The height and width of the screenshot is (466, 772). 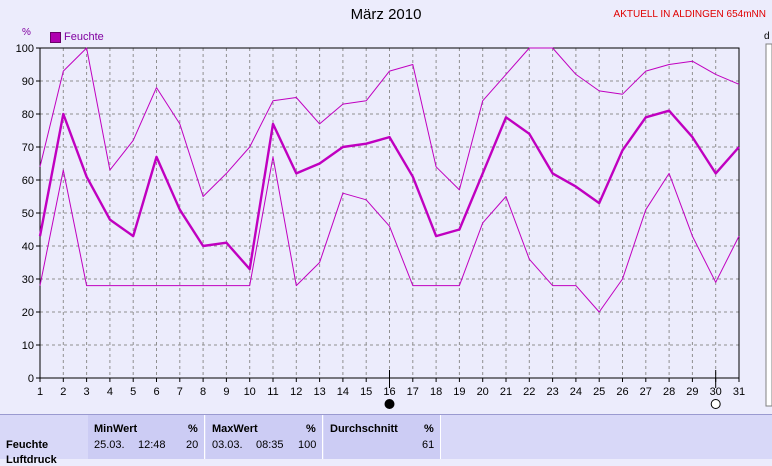 I want to click on x-tick-label: 27, so click(x=646, y=392).